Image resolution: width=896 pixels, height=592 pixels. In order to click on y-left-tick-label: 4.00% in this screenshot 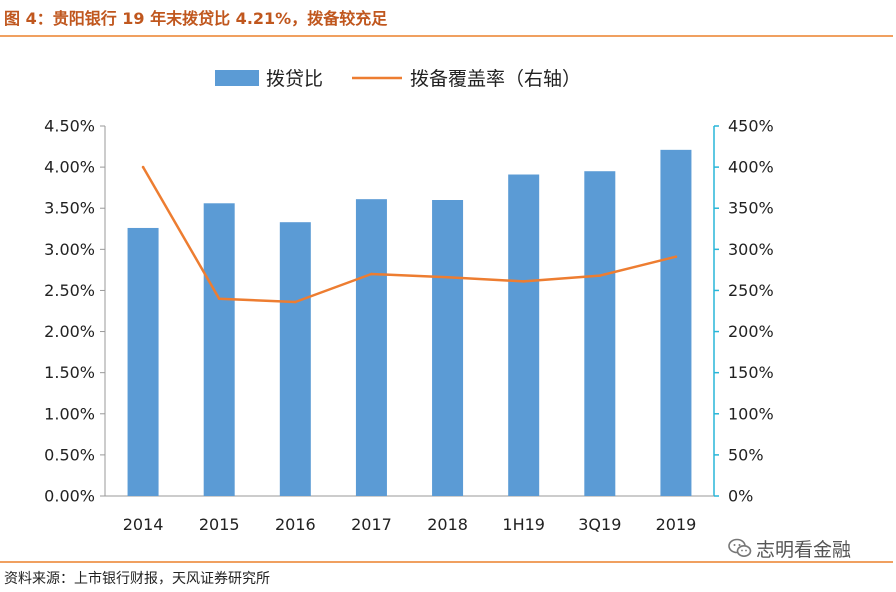, I will do `click(69, 167)`.